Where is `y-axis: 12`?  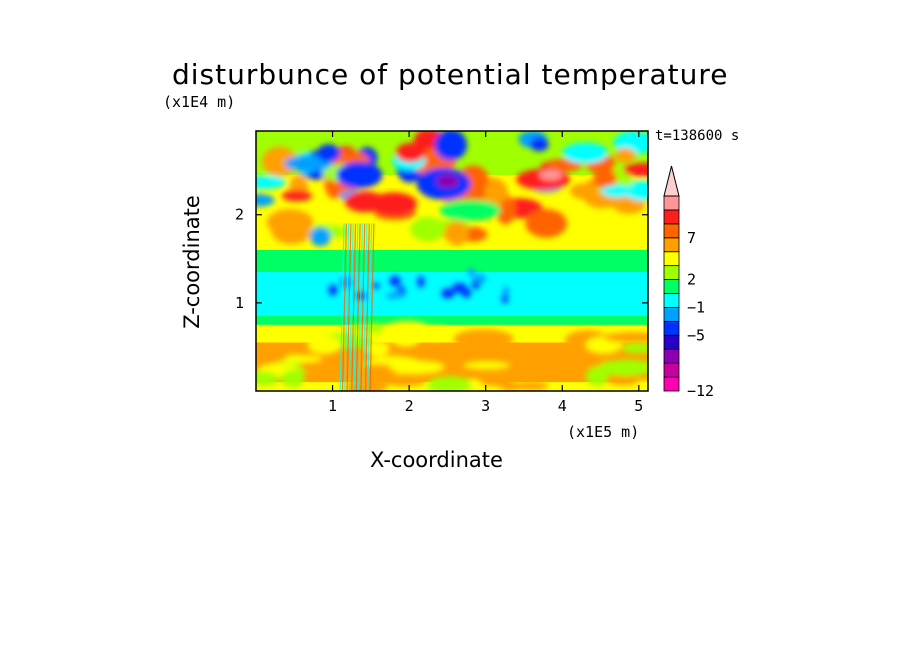 y-axis: 12 is located at coordinates (441, 259).